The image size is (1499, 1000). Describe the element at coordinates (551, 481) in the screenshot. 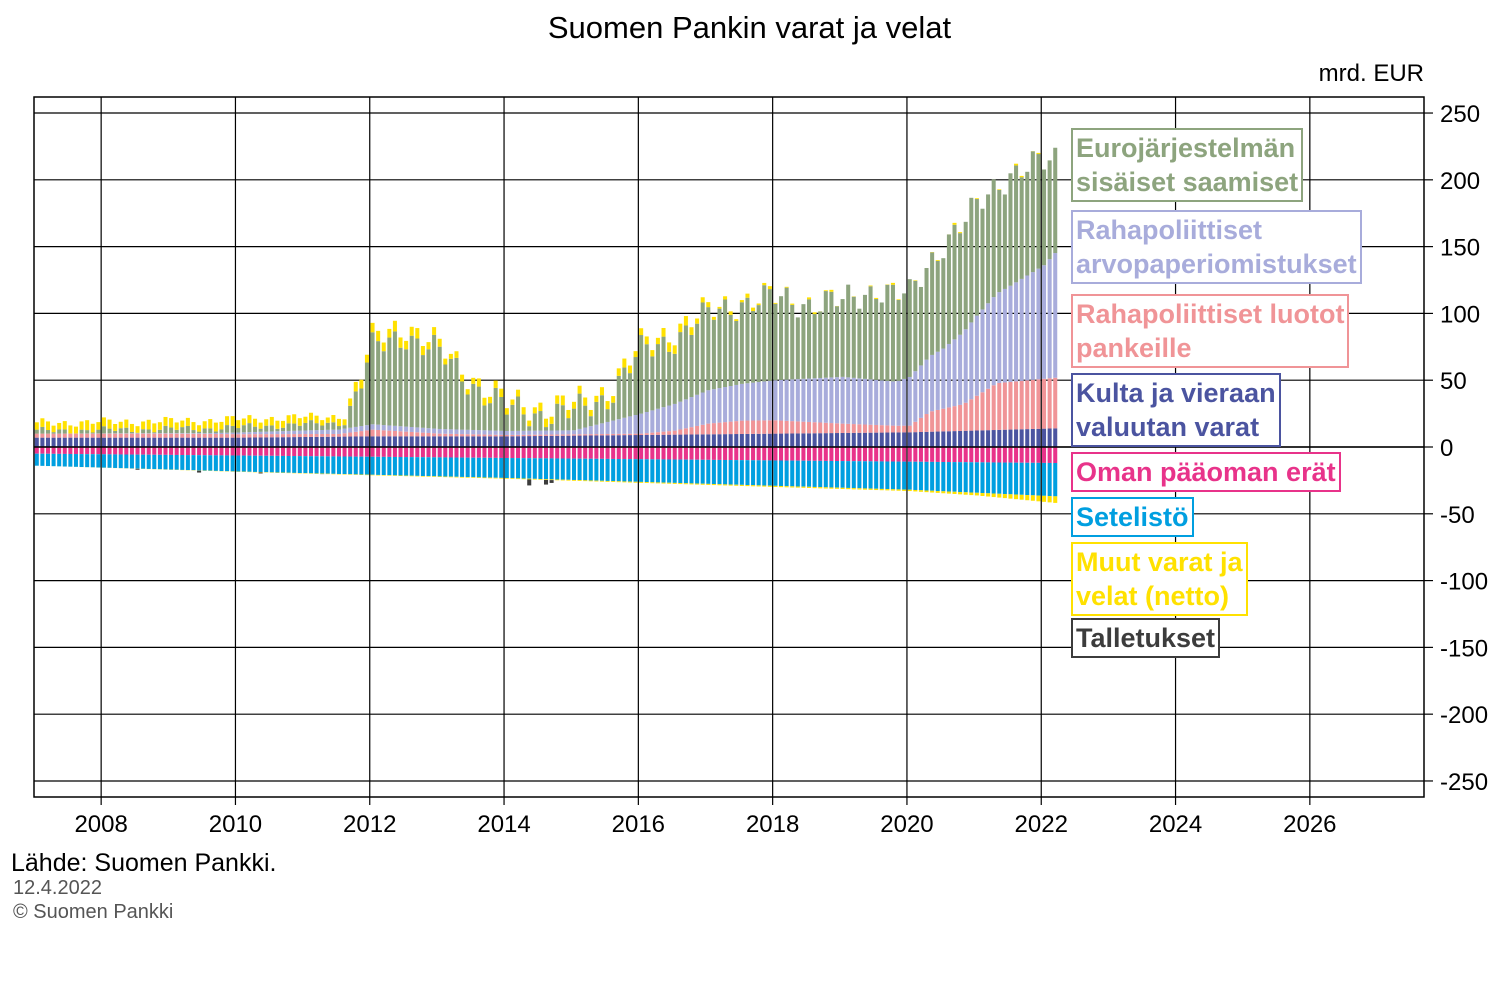

I see `bar-talletukset` at that location.